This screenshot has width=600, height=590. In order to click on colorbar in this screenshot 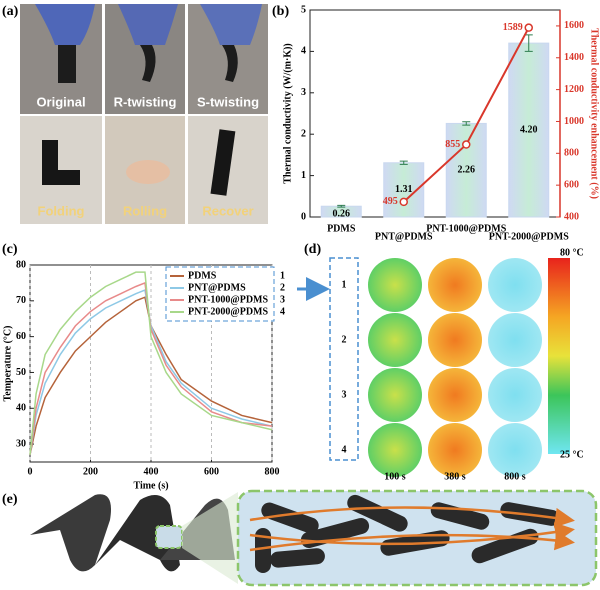, I will do `click(559, 356)`.